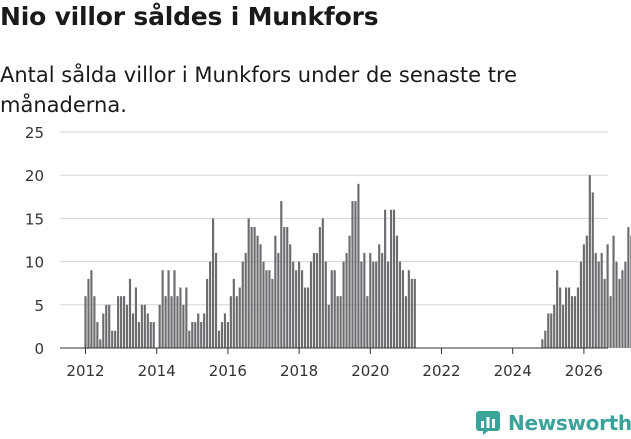  Describe the element at coordinates (553, 423) in the screenshot. I see `newsworthy-logo: Newsworthy` at that location.